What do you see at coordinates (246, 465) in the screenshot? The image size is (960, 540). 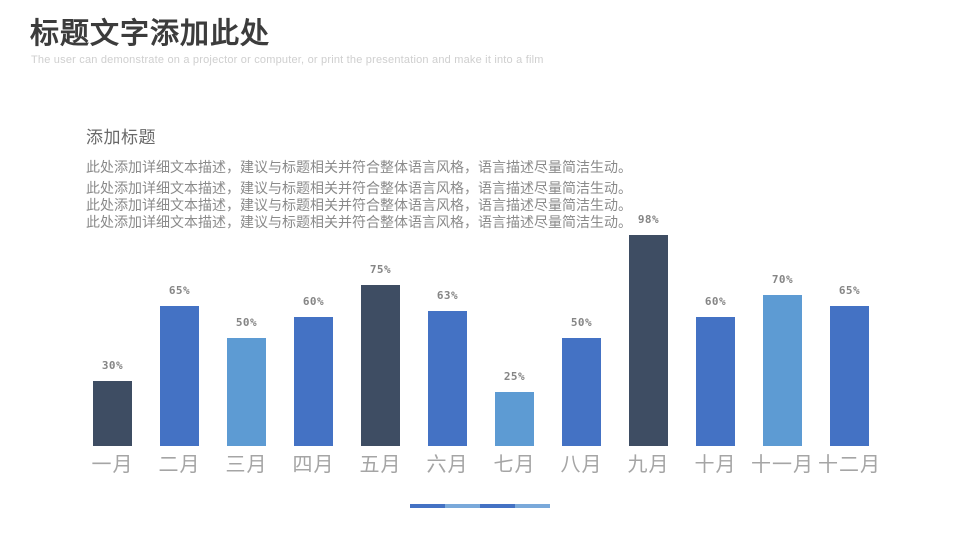 I see `category-label: 三月` at bounding box center [246, 465].